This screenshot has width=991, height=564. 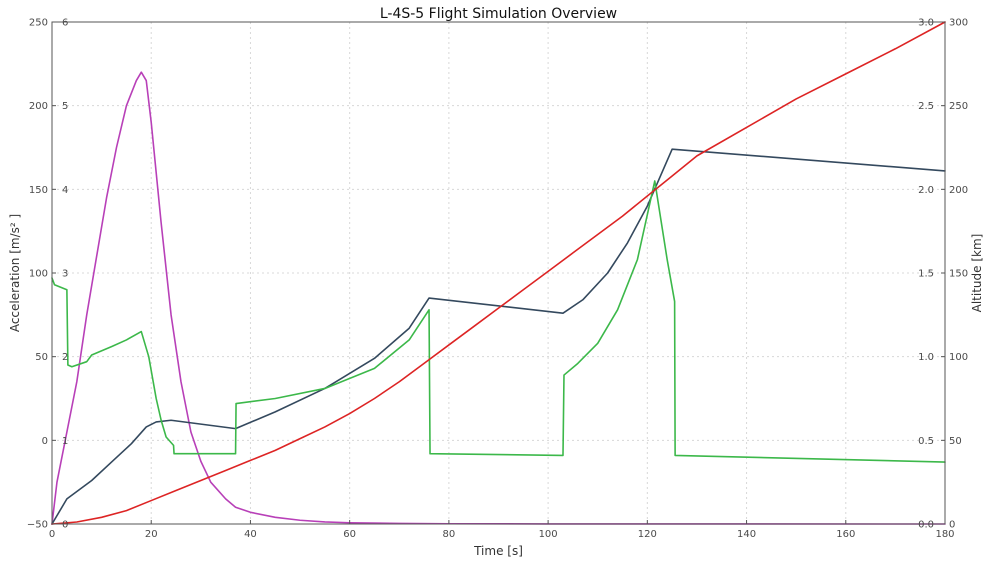 What do you see at coordinates (449, 534) in the screenshot?
I see `x-tick-label: 80` at bounding box center [449, 534].